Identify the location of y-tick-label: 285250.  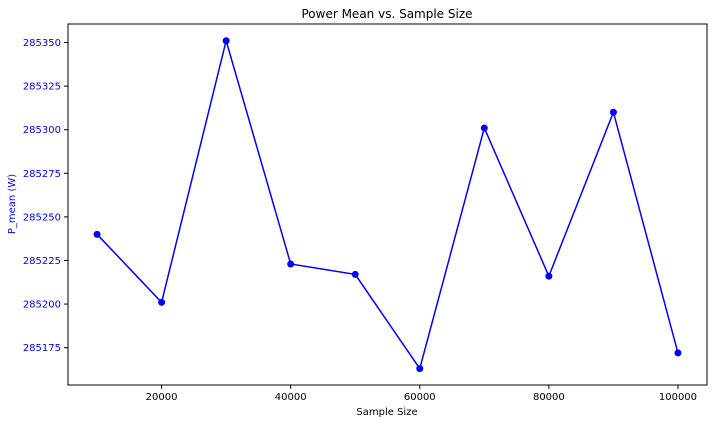
(42, 217).